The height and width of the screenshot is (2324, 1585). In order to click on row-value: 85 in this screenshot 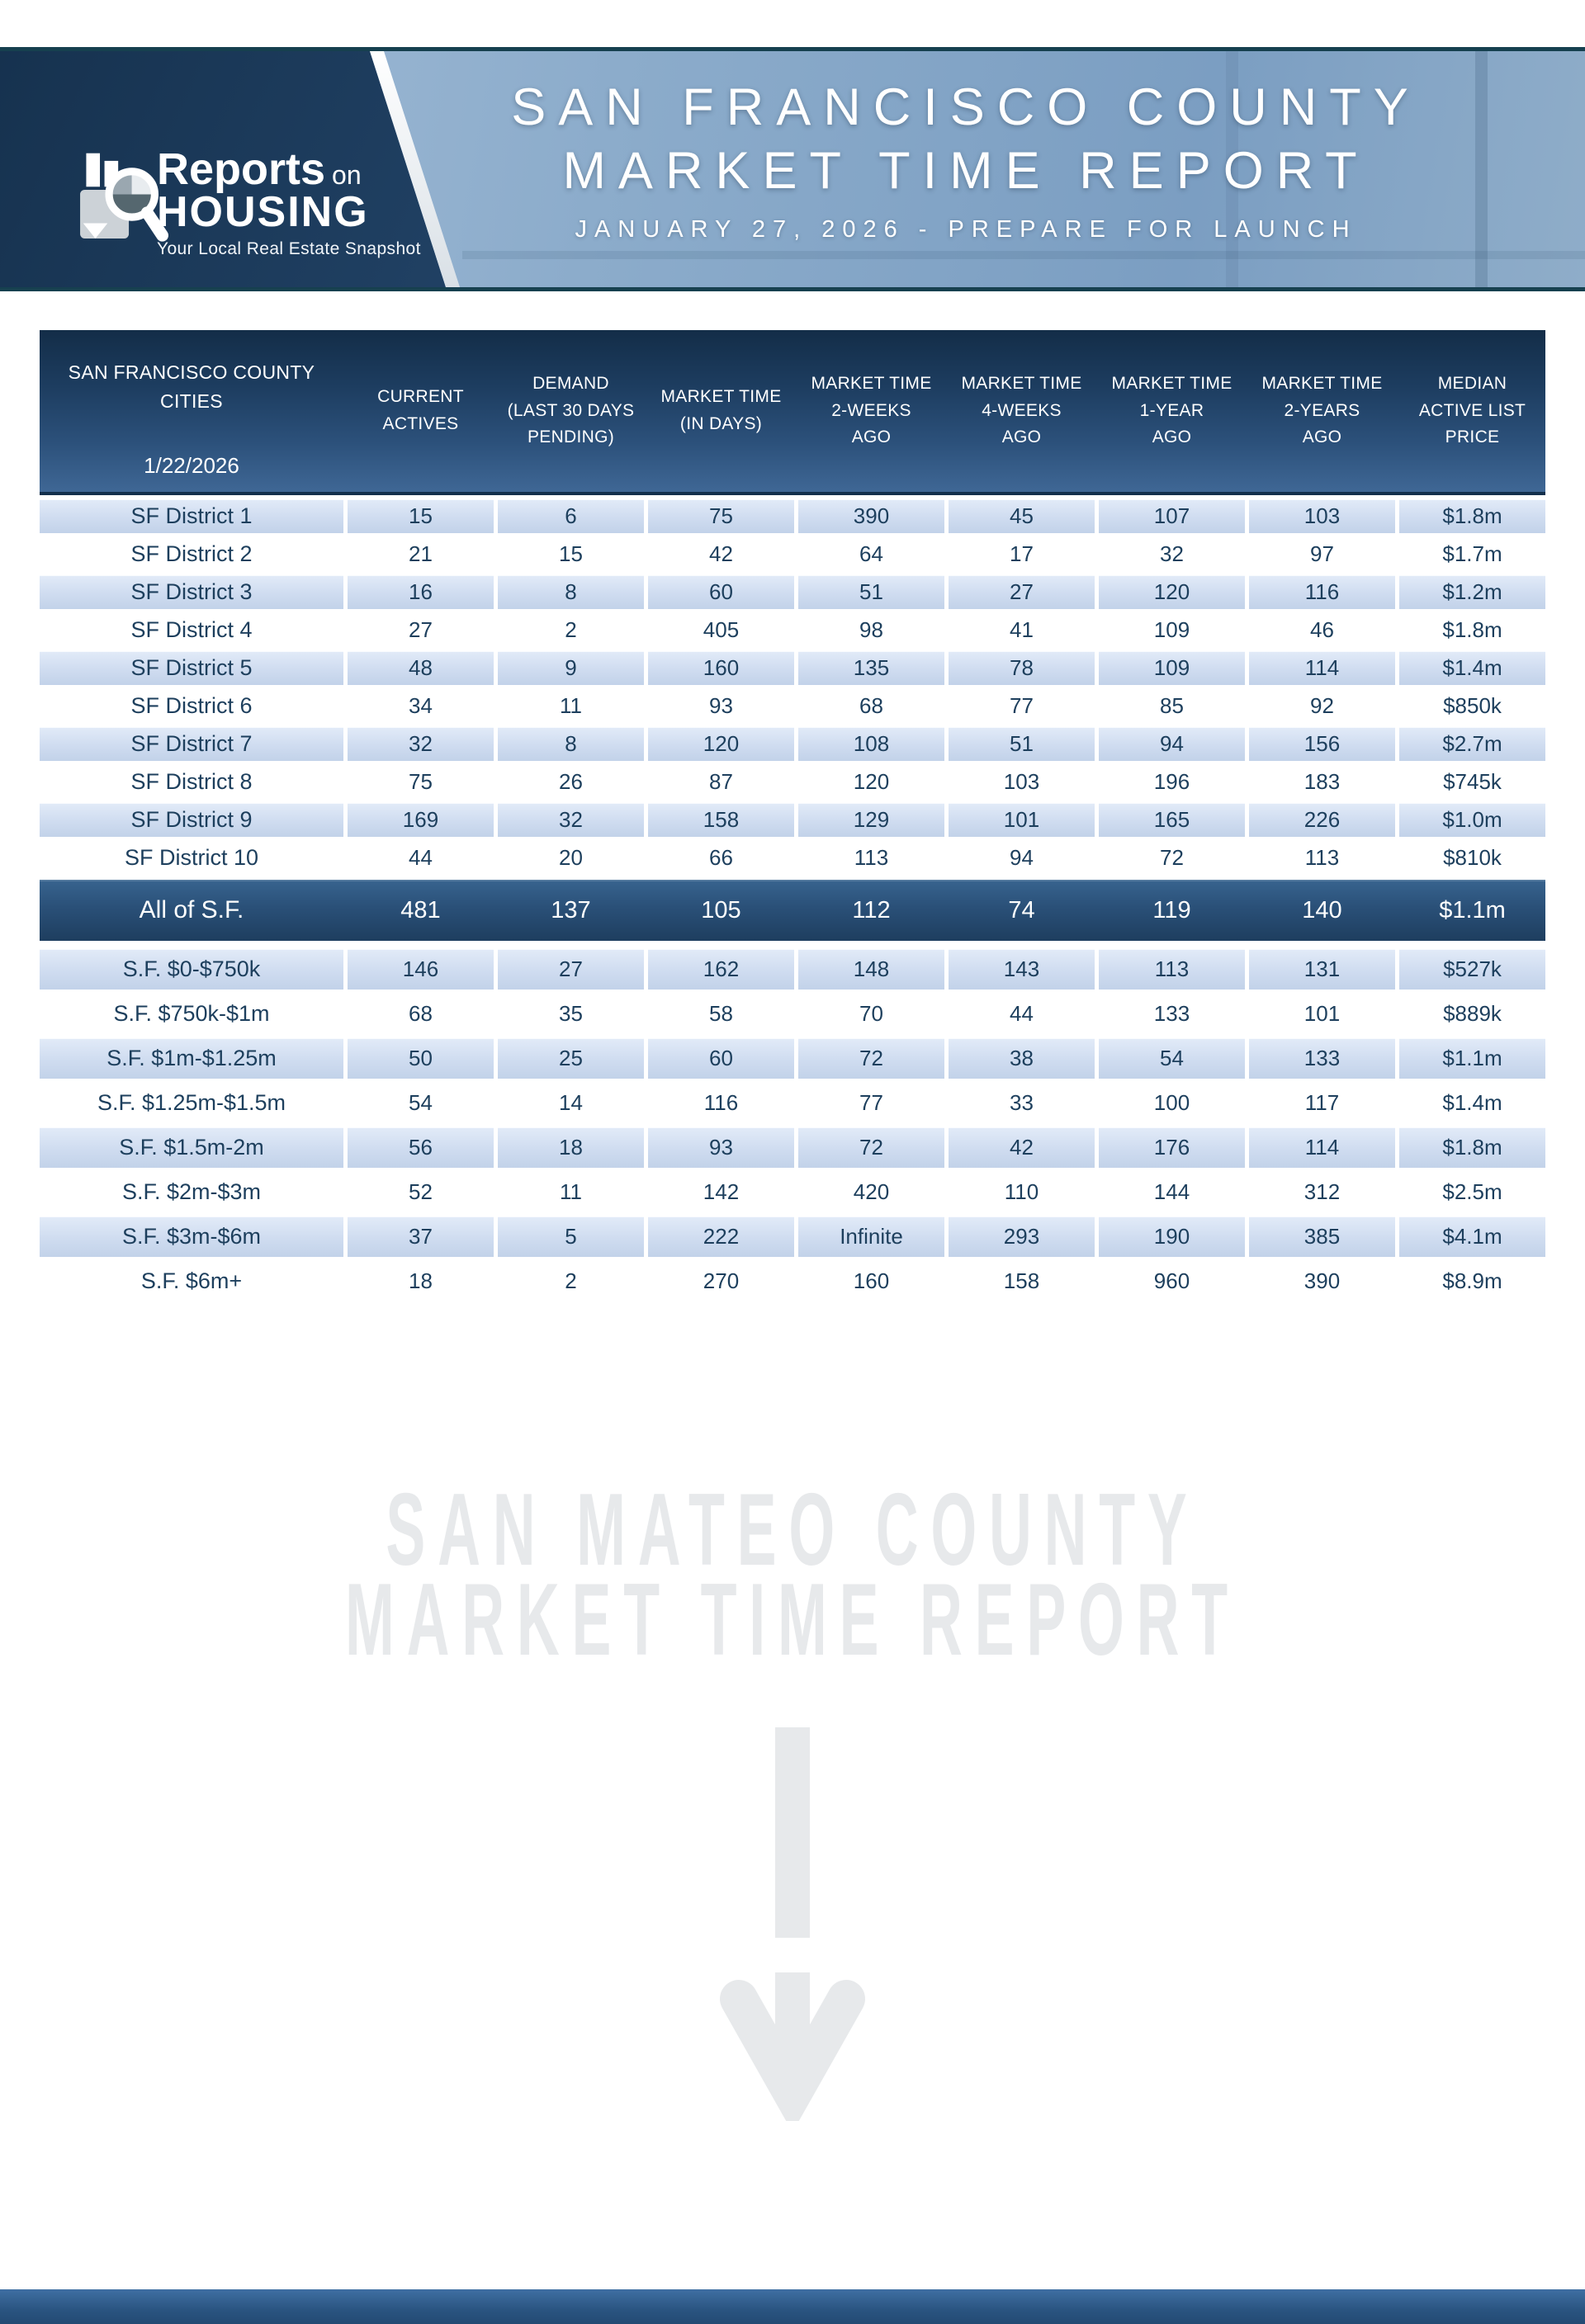, I will do `click(1172, 705)`.